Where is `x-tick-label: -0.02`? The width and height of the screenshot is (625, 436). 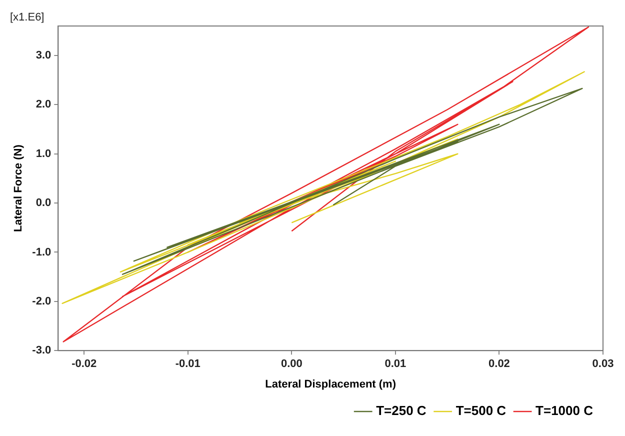
x-tick-label: -0.02 is located at coordinates (84, 364).